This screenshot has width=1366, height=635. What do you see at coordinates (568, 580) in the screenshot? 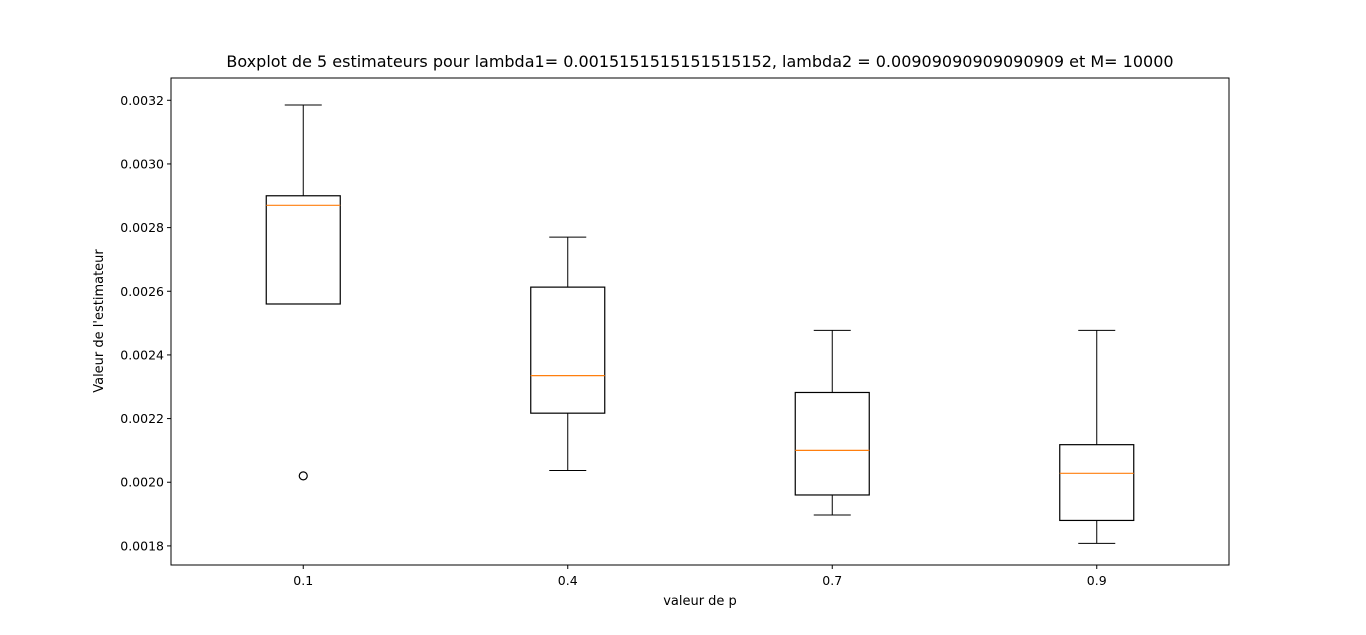
I see `x-tick-label: 0.4` at bounding box center [568, 580].